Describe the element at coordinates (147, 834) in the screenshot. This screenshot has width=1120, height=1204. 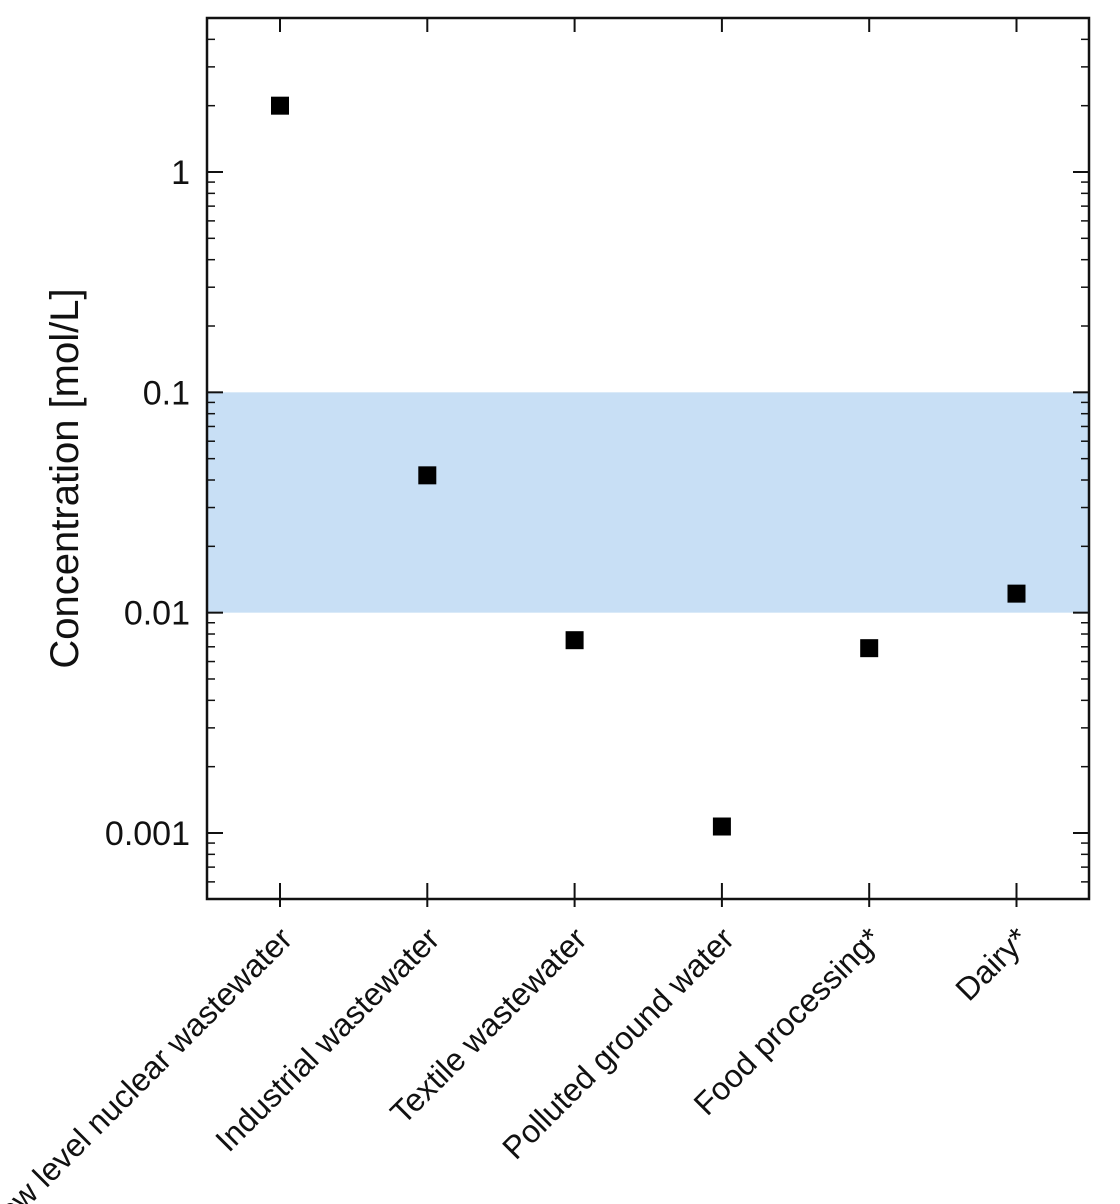
I see `y-tick-label: 0.001` at that location.